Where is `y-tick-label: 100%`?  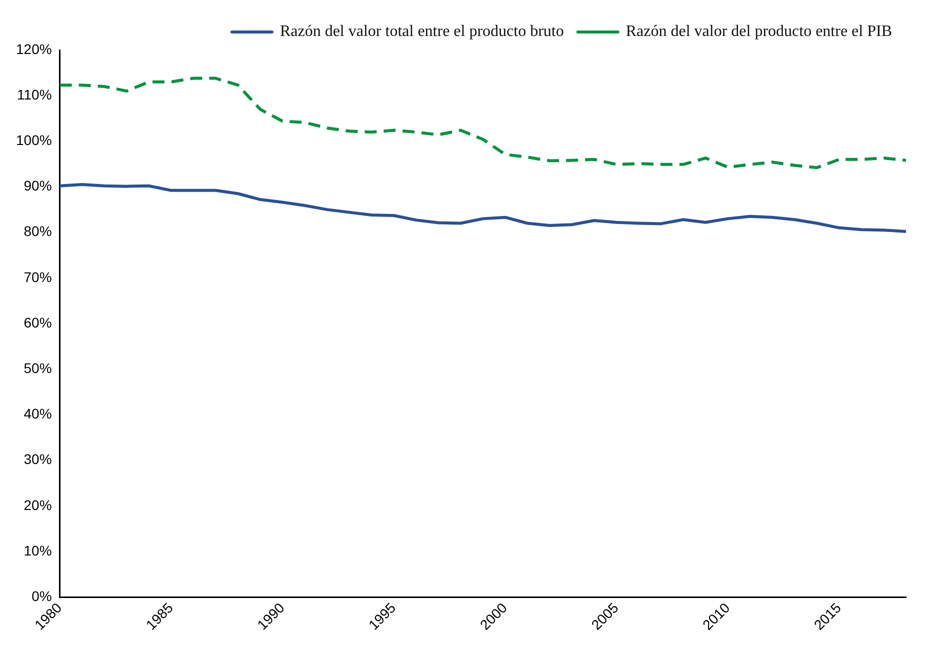 y-tick-label: 100% is located at coordinates (34, 140).